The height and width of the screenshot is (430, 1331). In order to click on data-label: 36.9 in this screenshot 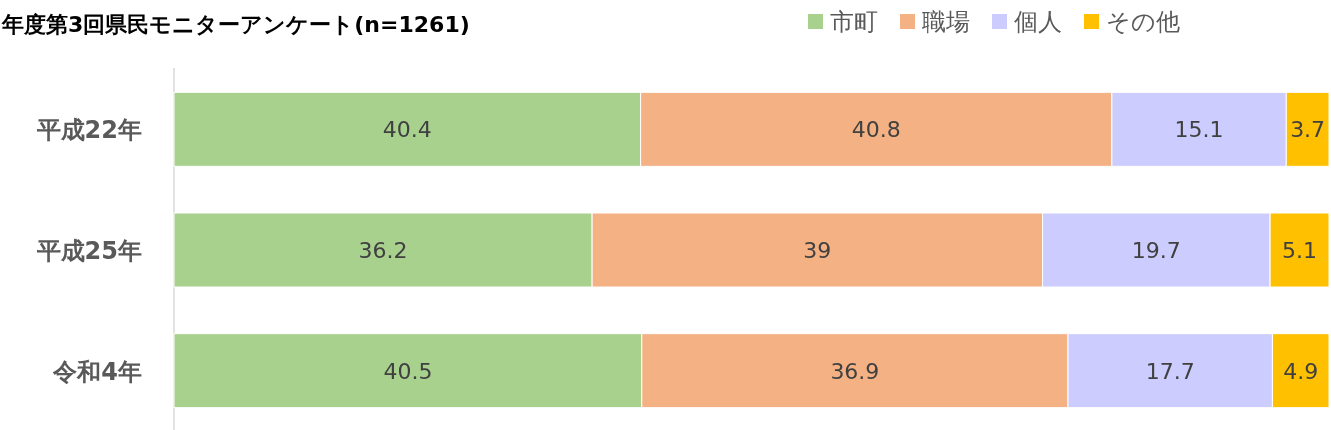, I will do `click(855, 371)`.